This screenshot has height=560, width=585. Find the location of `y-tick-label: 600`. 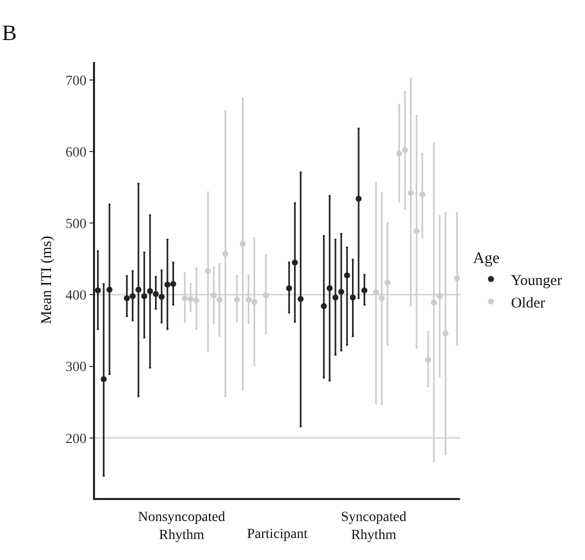

y-tick-label: 600 is located at coordinates (75, 152).